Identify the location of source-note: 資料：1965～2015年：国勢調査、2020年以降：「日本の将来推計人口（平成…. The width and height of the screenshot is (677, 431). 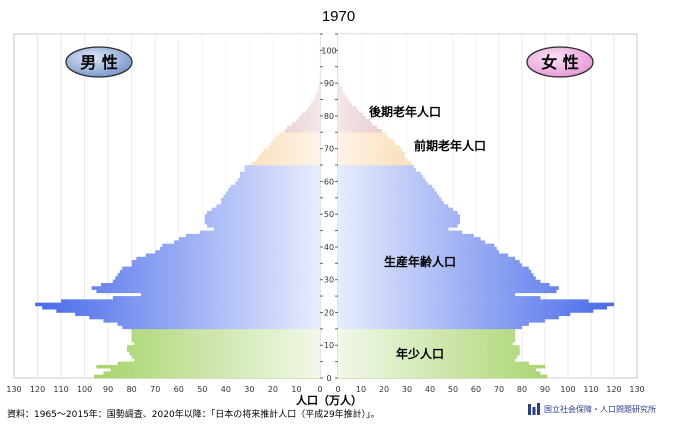
(193, 415).